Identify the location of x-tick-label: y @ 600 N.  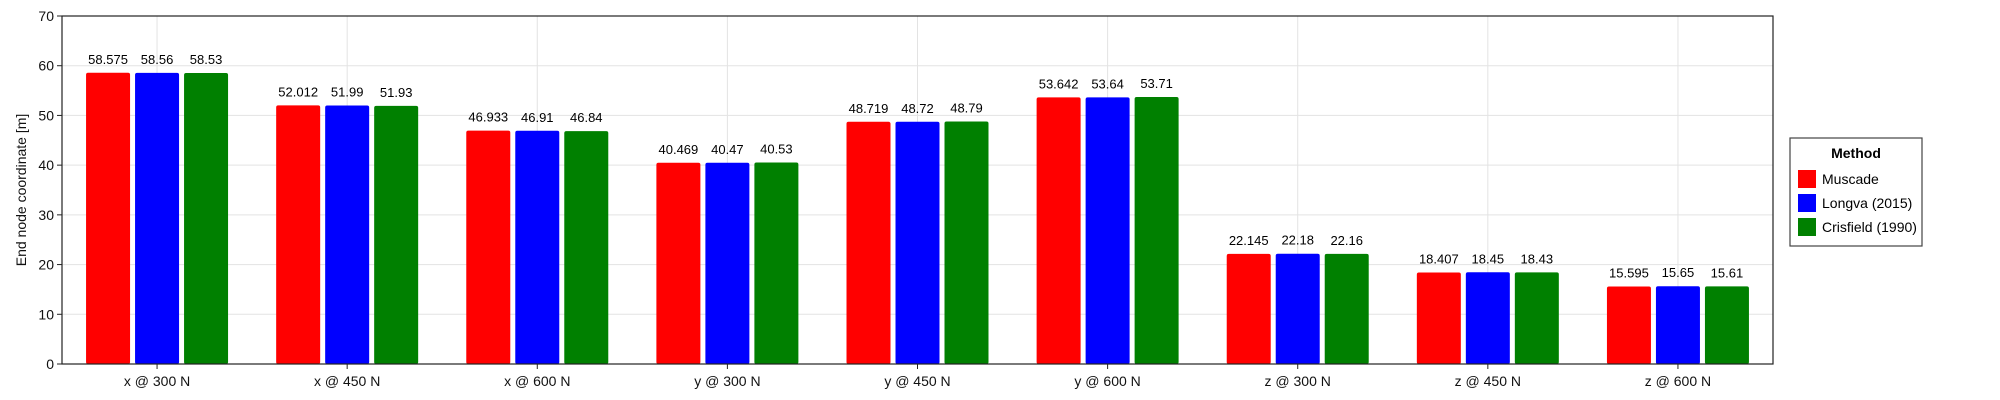
(1107, 381).